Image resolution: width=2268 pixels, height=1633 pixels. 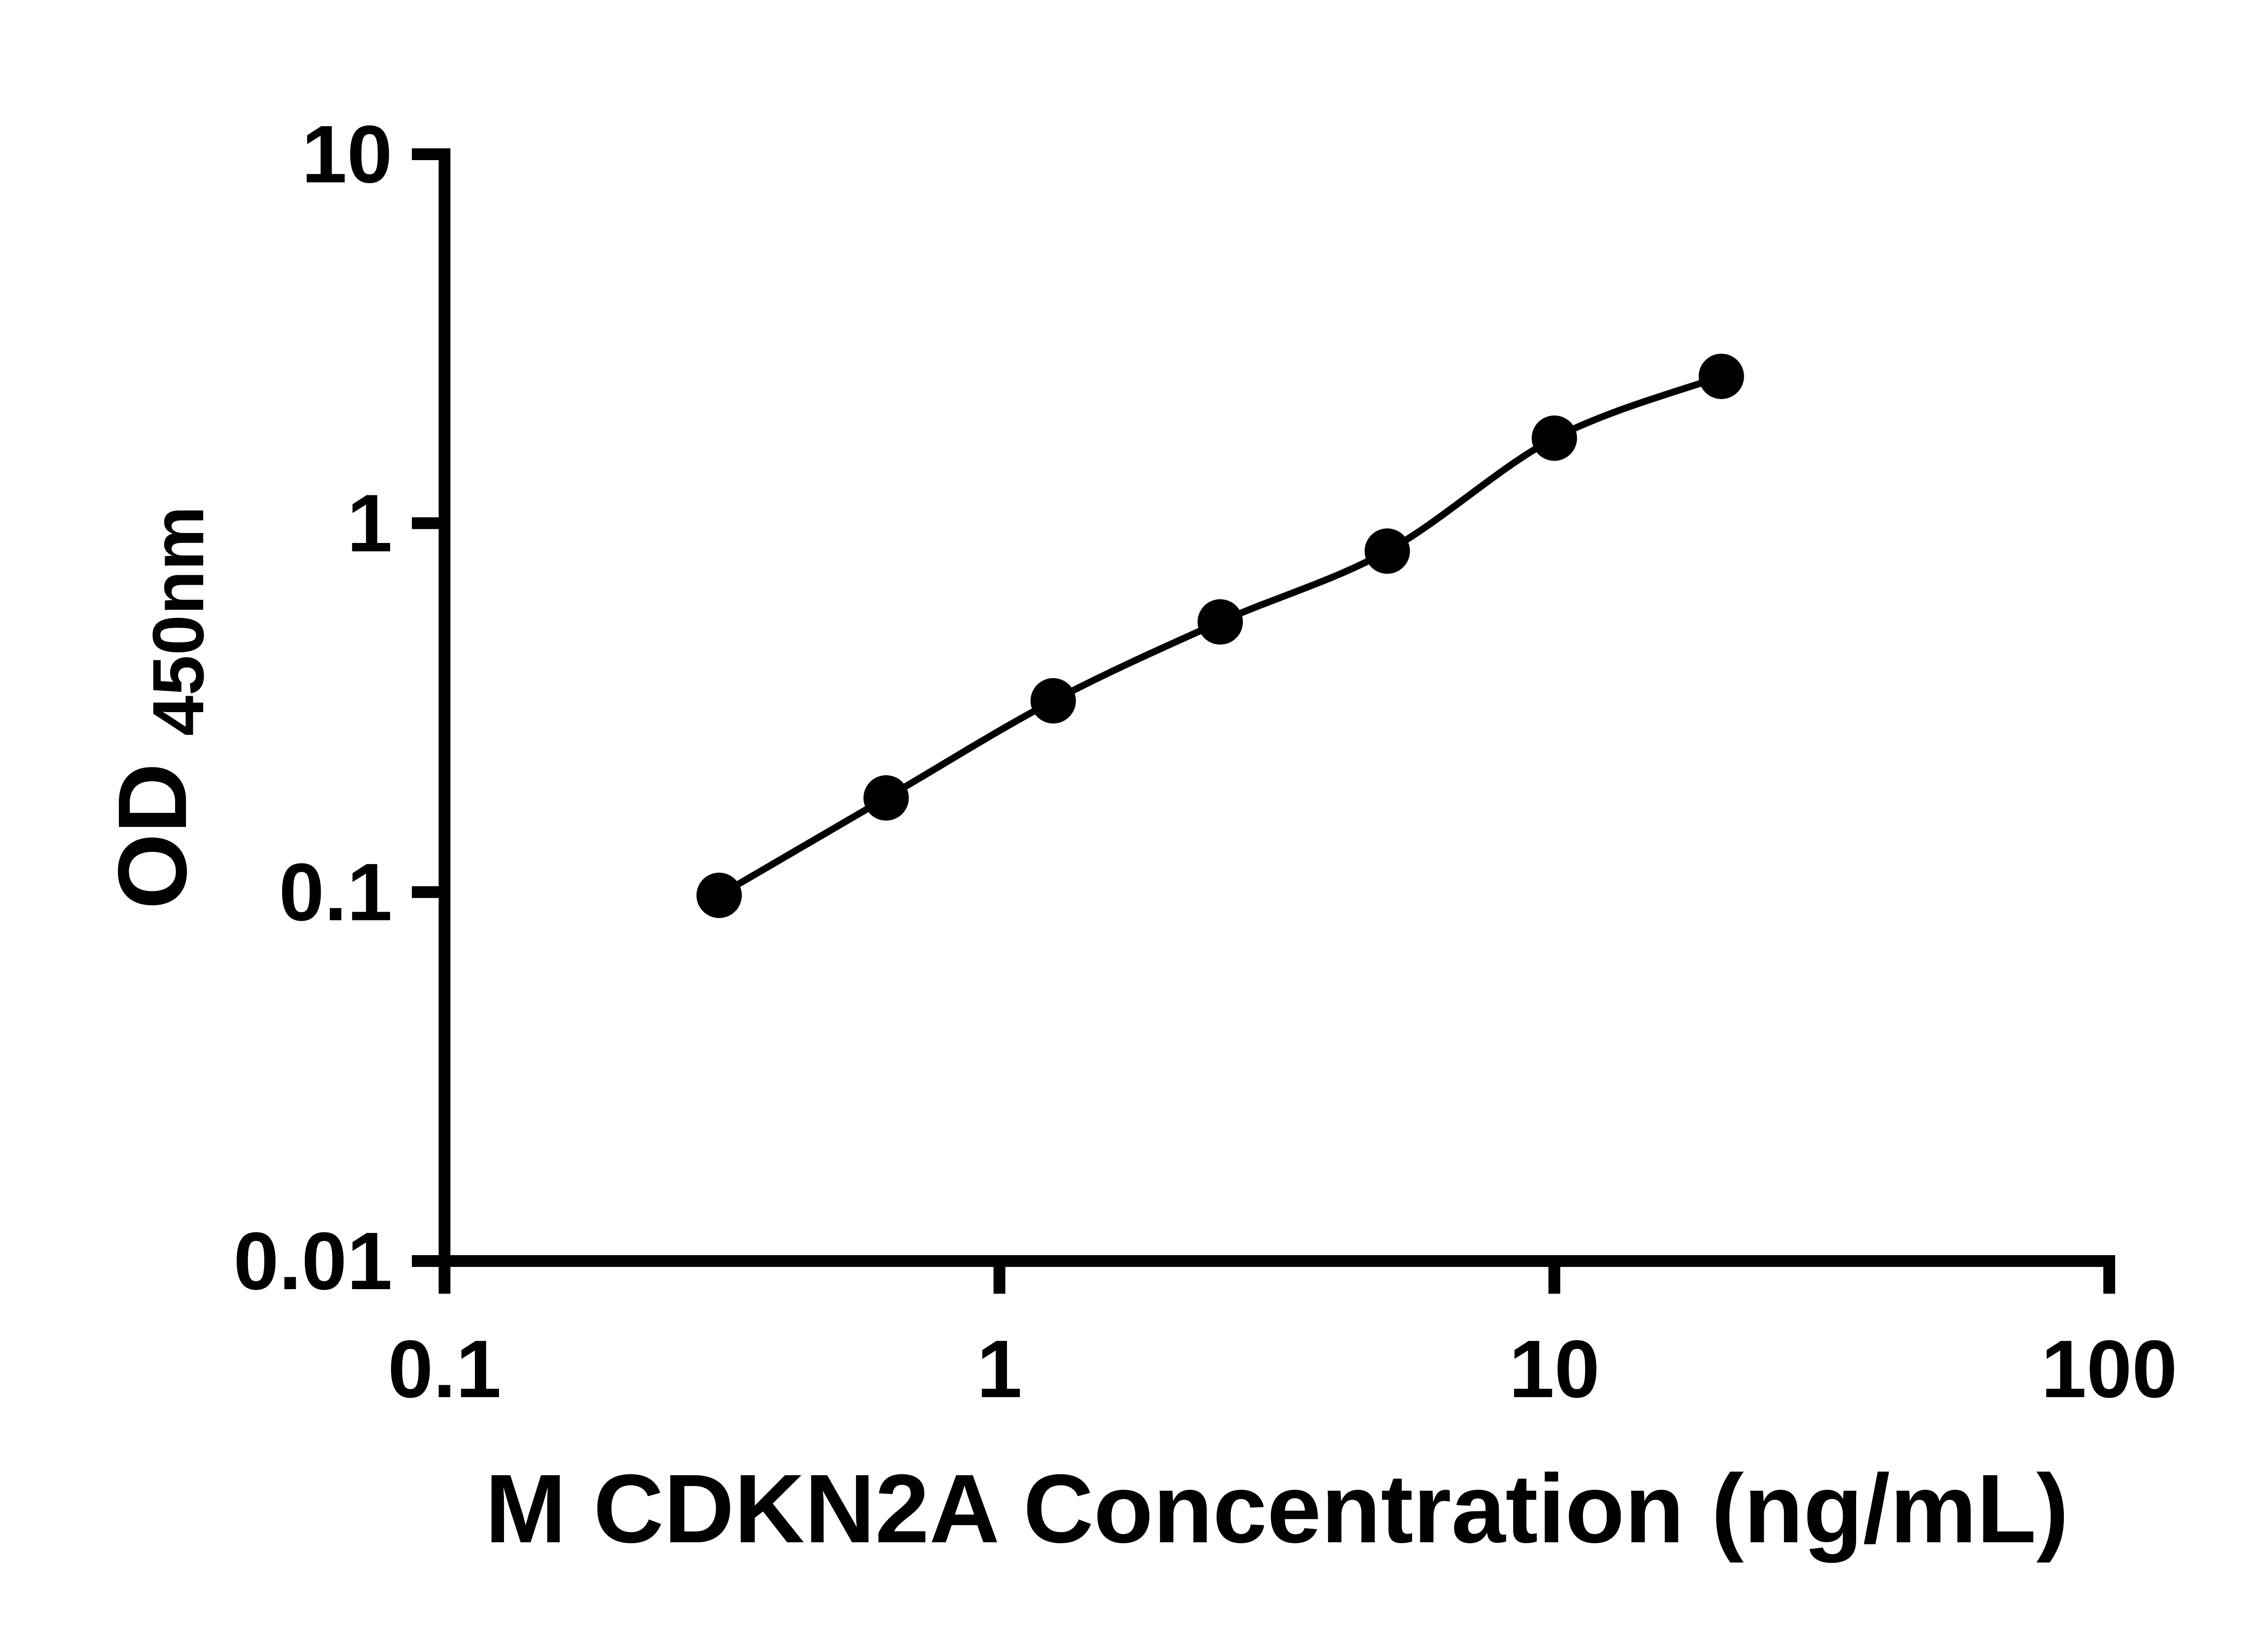 What do you see at coordinates (313, 1261) in the screenshot?
I see `y-tick-label: 0.01` at bounding box center [313, 1261].